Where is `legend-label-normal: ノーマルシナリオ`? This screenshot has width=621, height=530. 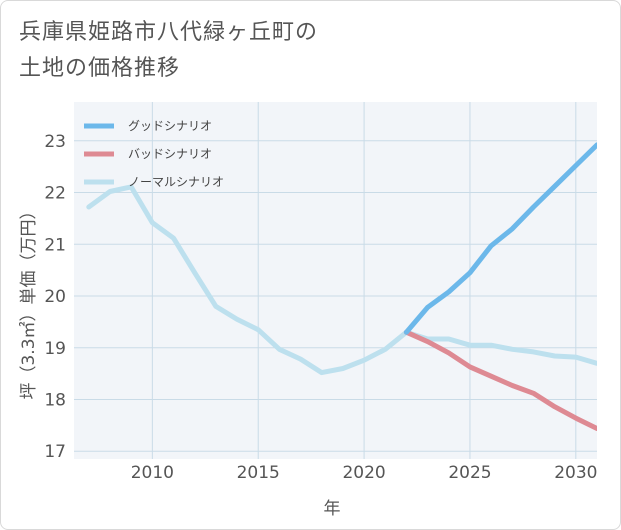 legend-label-normal: ノーマルシナリオ is located at coordinates (176, 182).